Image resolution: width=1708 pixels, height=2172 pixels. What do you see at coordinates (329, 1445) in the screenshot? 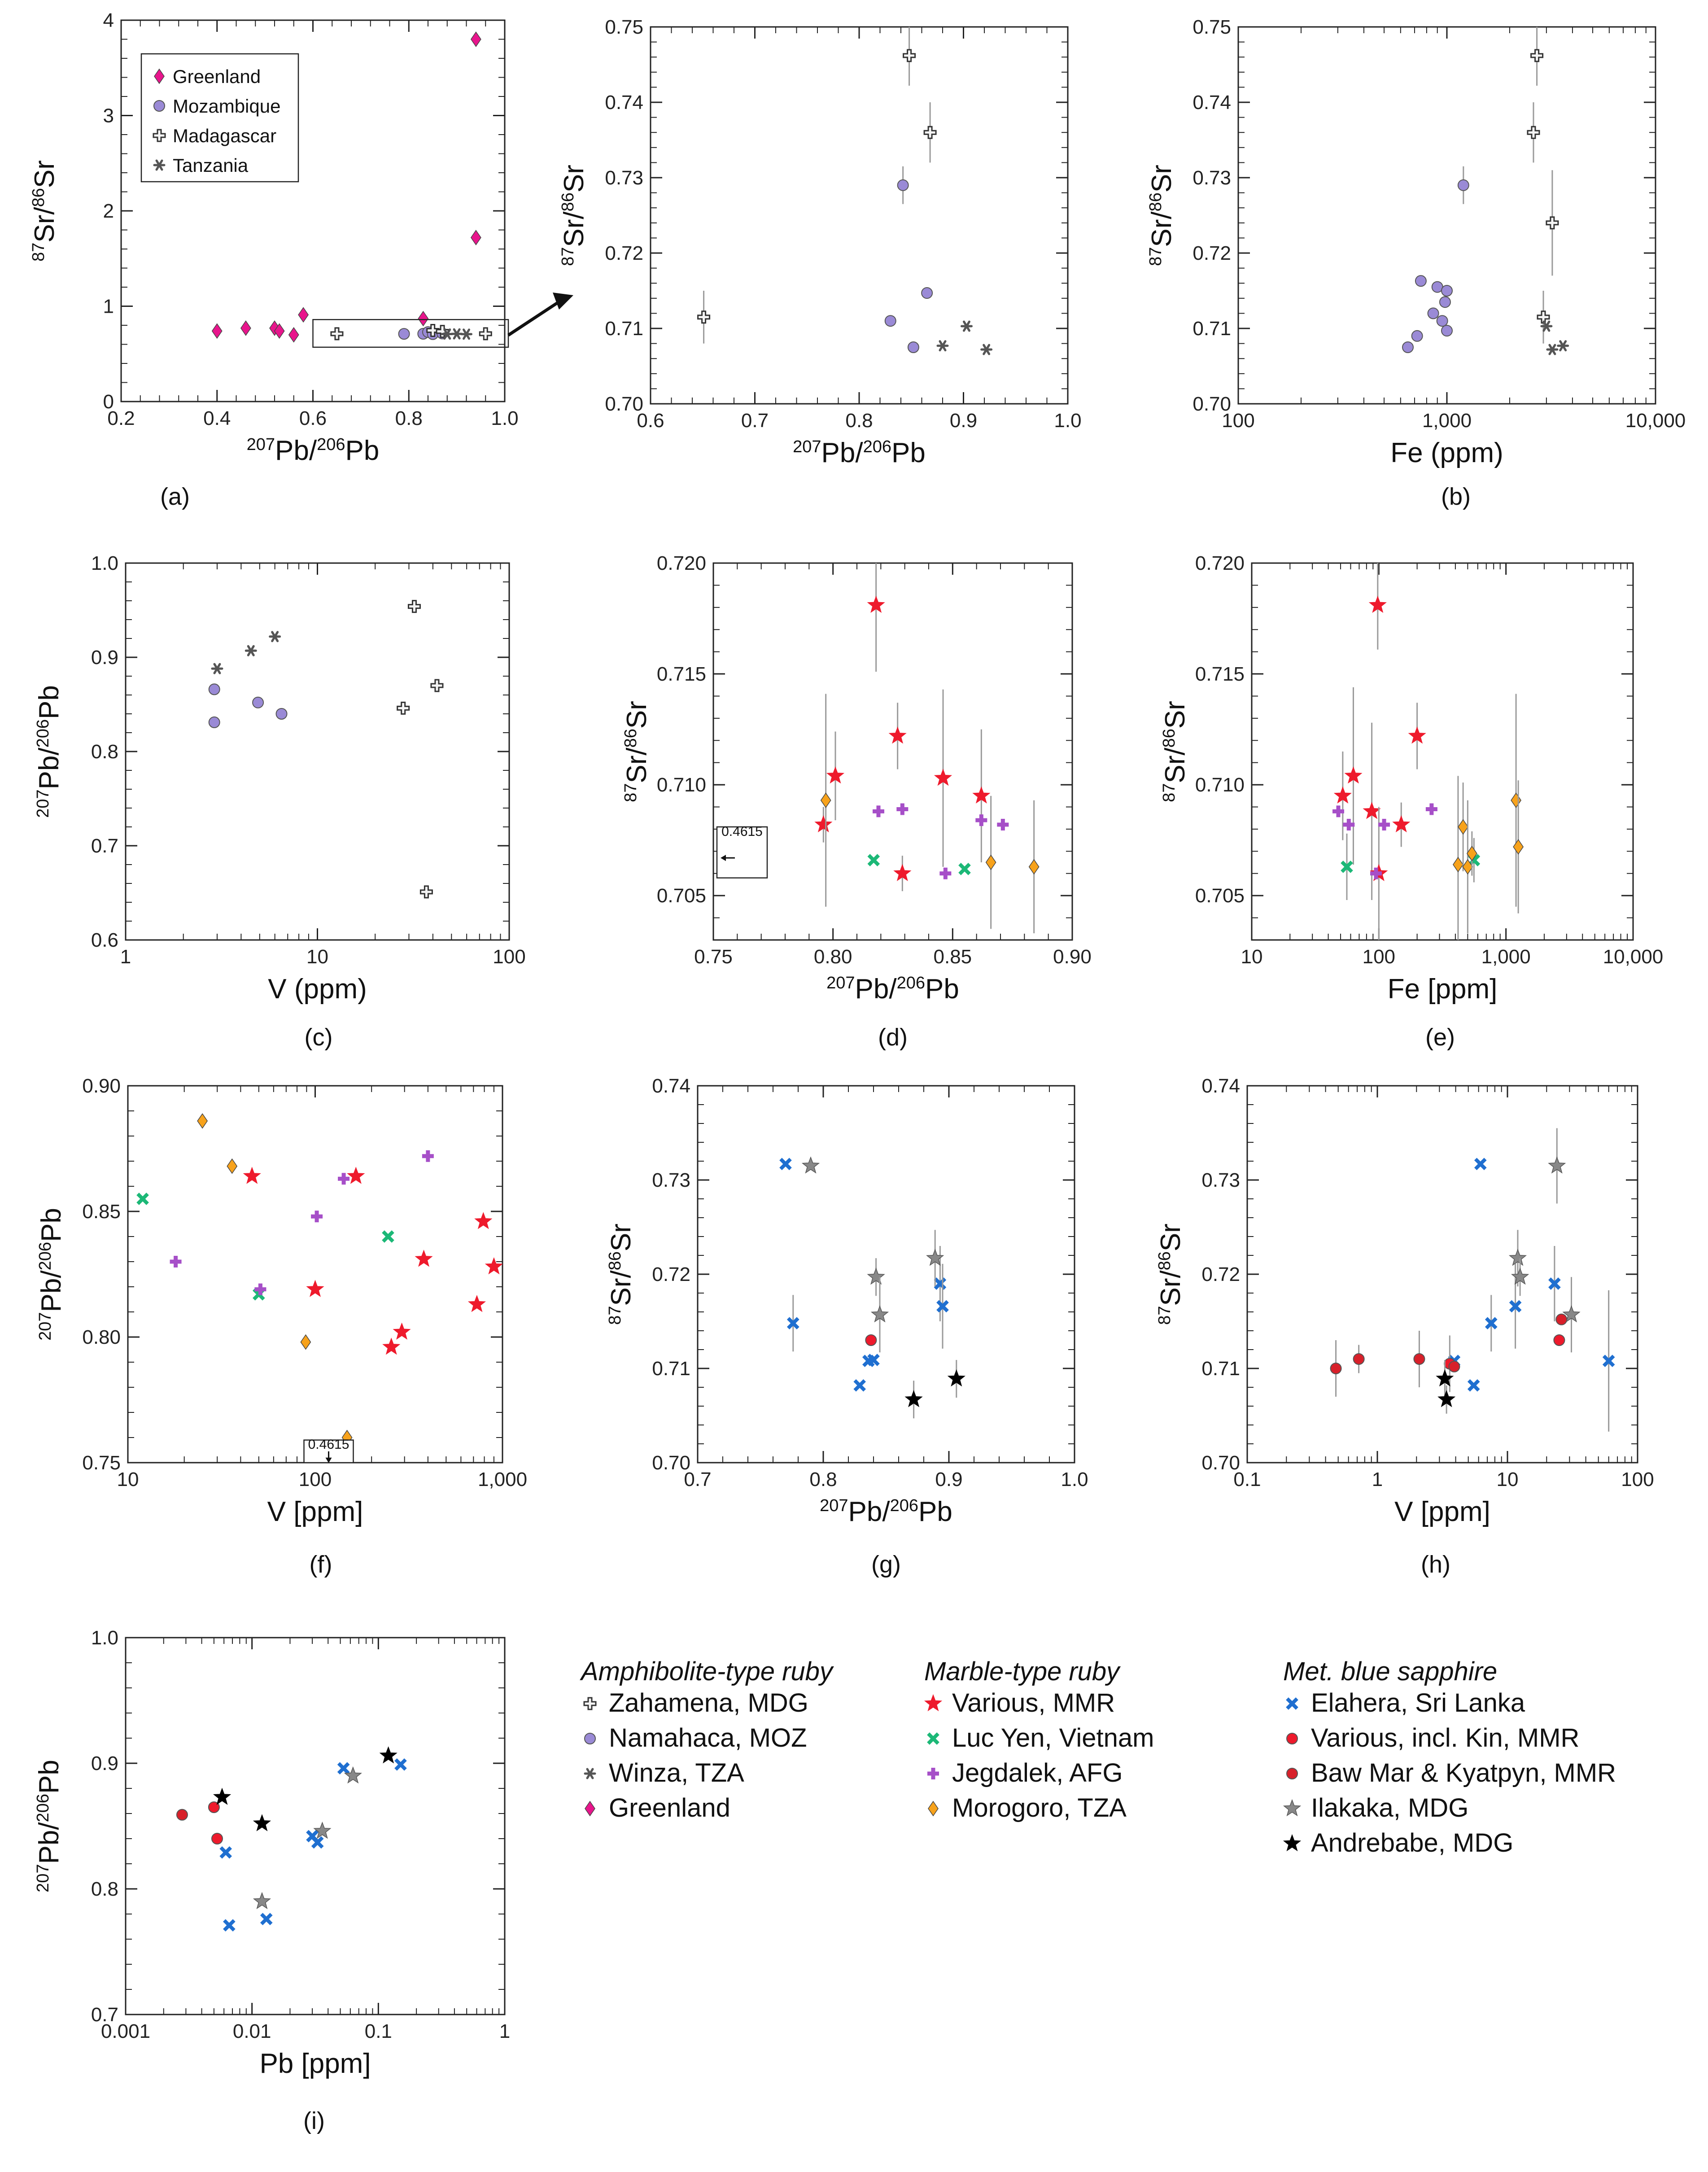
I see `annotation-text: 0.4615` at bounding box center [329, 1445].